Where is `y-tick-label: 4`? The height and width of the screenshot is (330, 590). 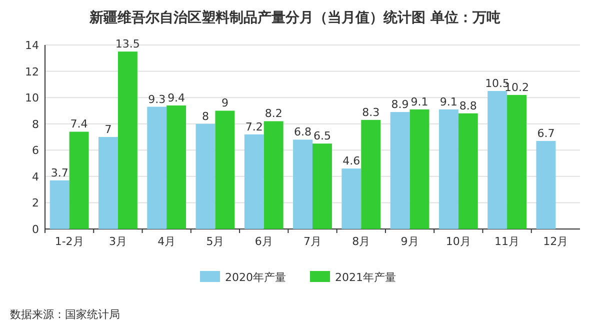
y-tick-label: 4 is located at coordinates (35, 177).